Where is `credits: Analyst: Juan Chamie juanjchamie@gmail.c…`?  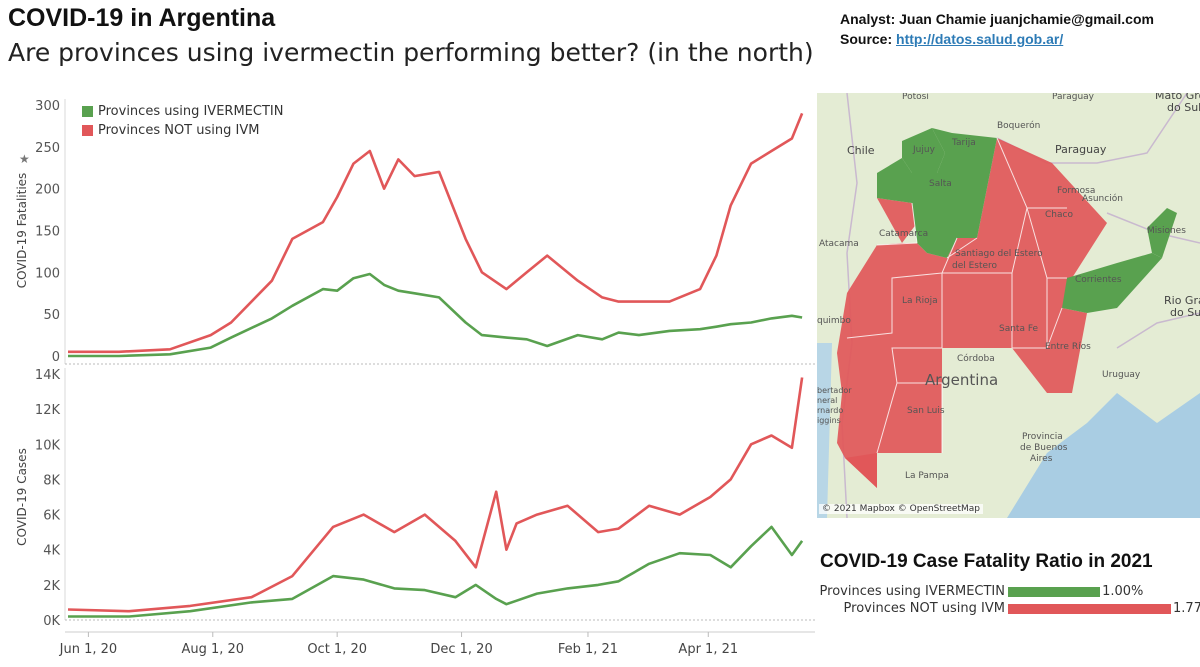 credits: Analyst: Juan Chamie juanjchamie@gmail.c… is located at coordinates (997, 29).